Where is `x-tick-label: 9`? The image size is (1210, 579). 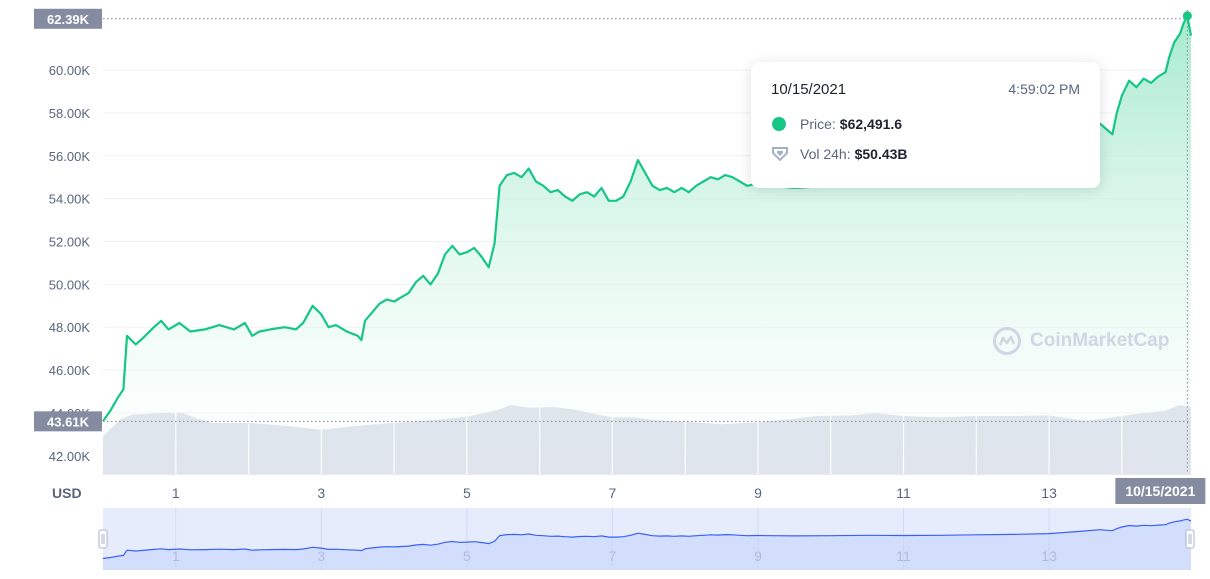 x-tick-label: 9 is located at coordinates (758, 493).